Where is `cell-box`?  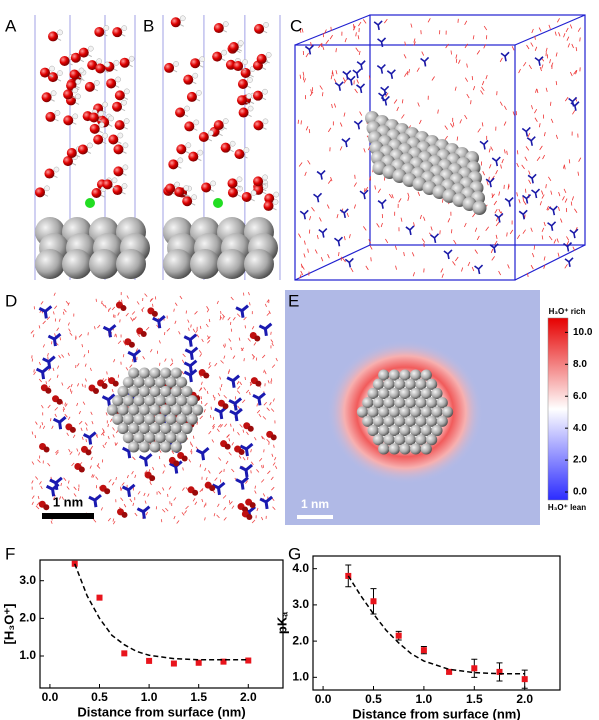 cell-box is located at coordinates (405, 162).